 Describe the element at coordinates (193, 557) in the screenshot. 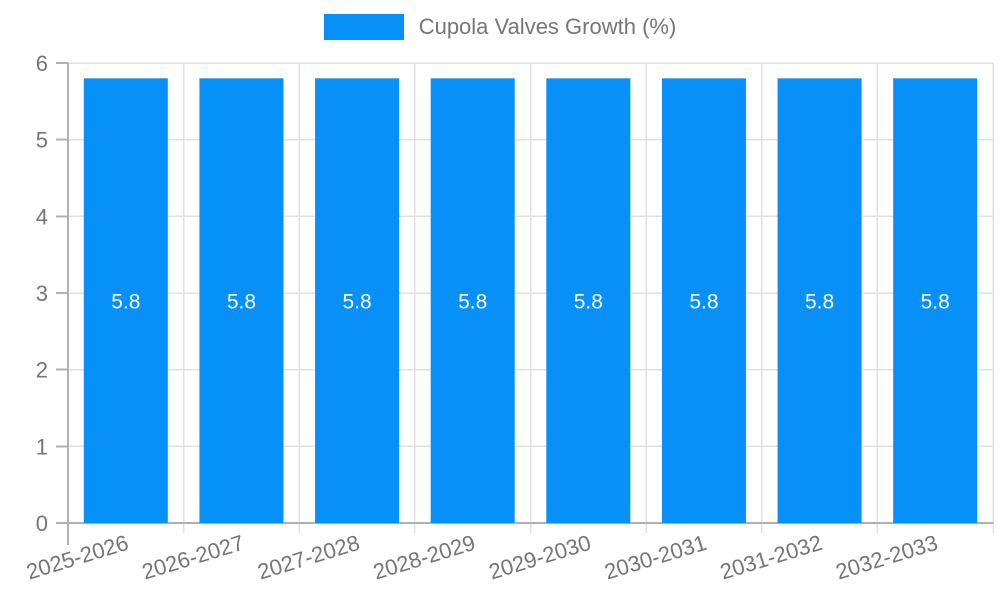

I see `x-tick-label: 2026-2027` at that location.